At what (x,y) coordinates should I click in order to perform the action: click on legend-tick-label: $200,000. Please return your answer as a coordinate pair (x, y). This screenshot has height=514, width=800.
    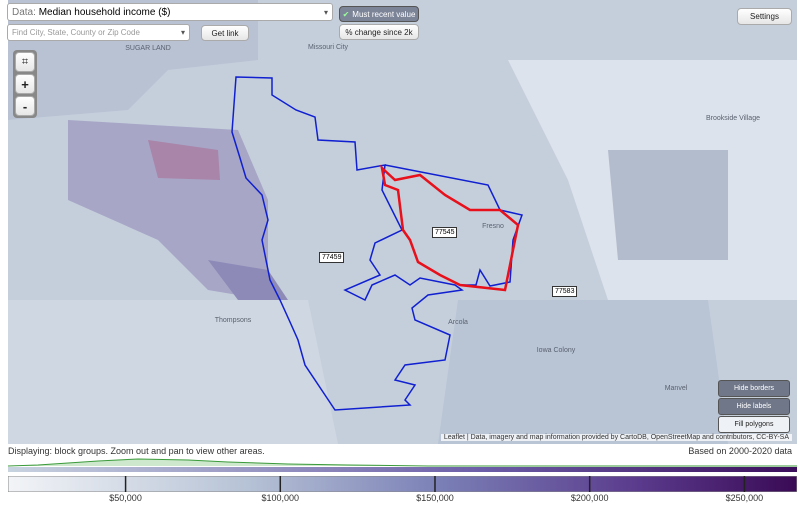
    Looking at the image, I should click on (589, 498).